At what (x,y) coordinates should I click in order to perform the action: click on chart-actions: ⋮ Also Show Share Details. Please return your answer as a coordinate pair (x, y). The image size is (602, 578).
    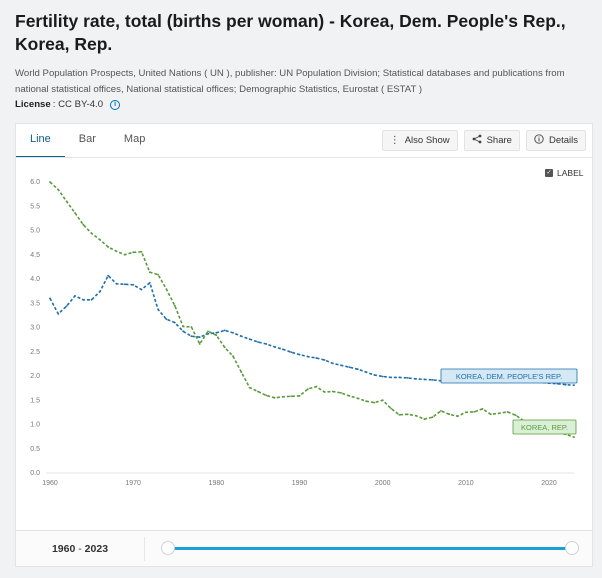
    Looking at the image, I should click on (483, 140).